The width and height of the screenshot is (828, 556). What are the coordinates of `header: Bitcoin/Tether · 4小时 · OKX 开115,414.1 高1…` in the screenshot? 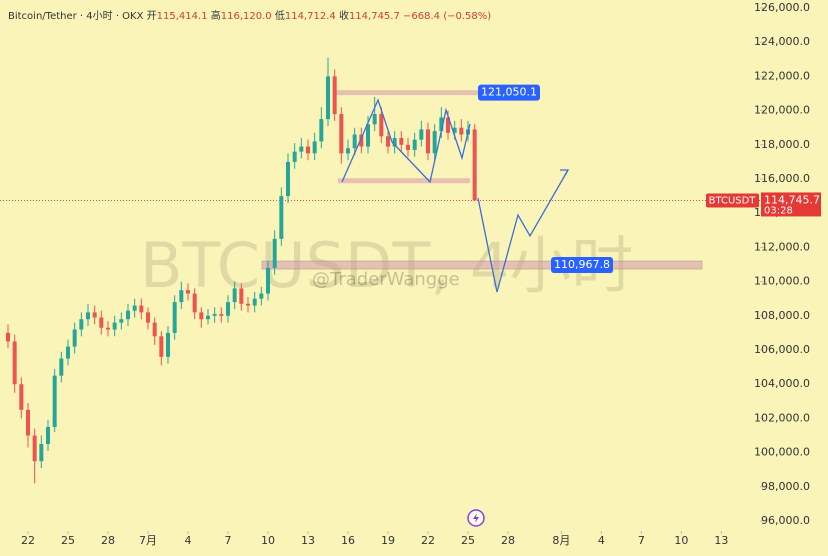 It's located at (249, 15).